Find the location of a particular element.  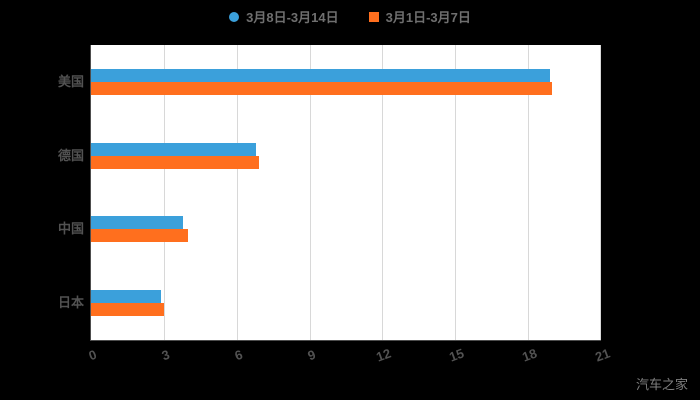

legend-item-week2: 3月8日-3月14日 is located at coordinates (284, 16).